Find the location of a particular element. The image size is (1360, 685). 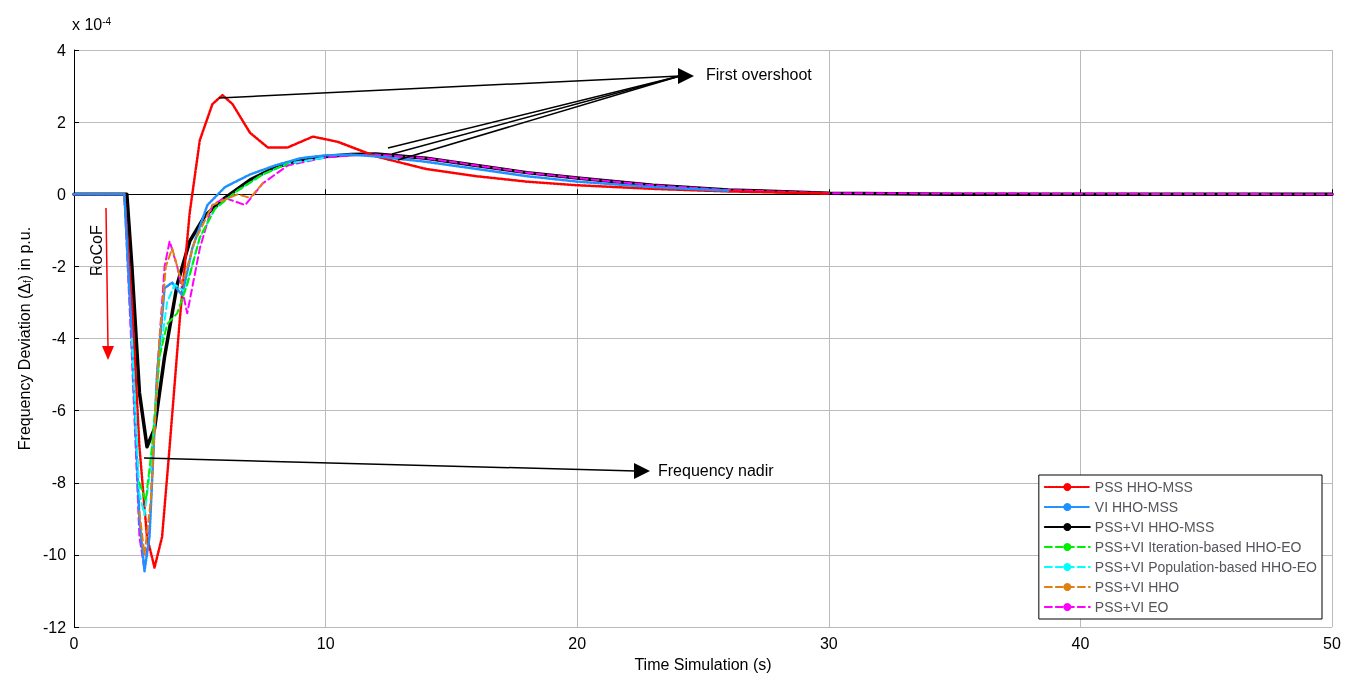

x-tick-label: 0 is located at coordinates (74, 643).